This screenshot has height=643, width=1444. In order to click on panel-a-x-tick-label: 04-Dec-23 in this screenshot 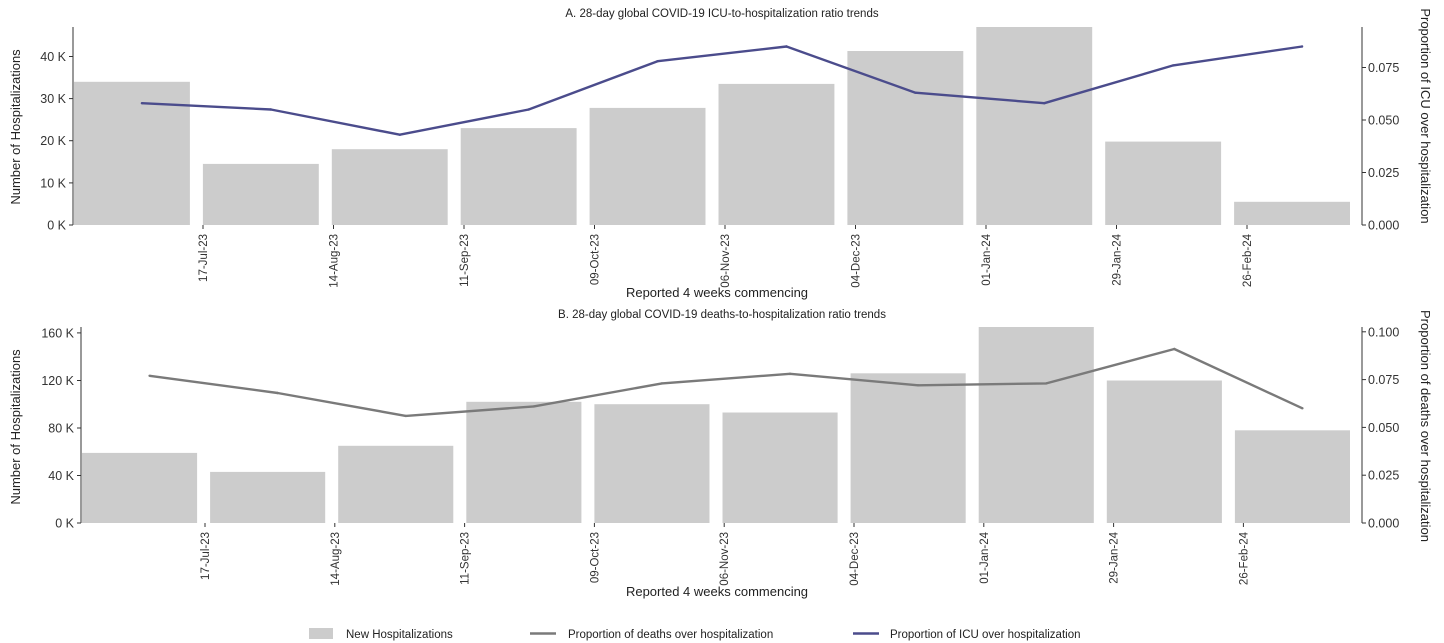, I will do `click(857, 261)`.